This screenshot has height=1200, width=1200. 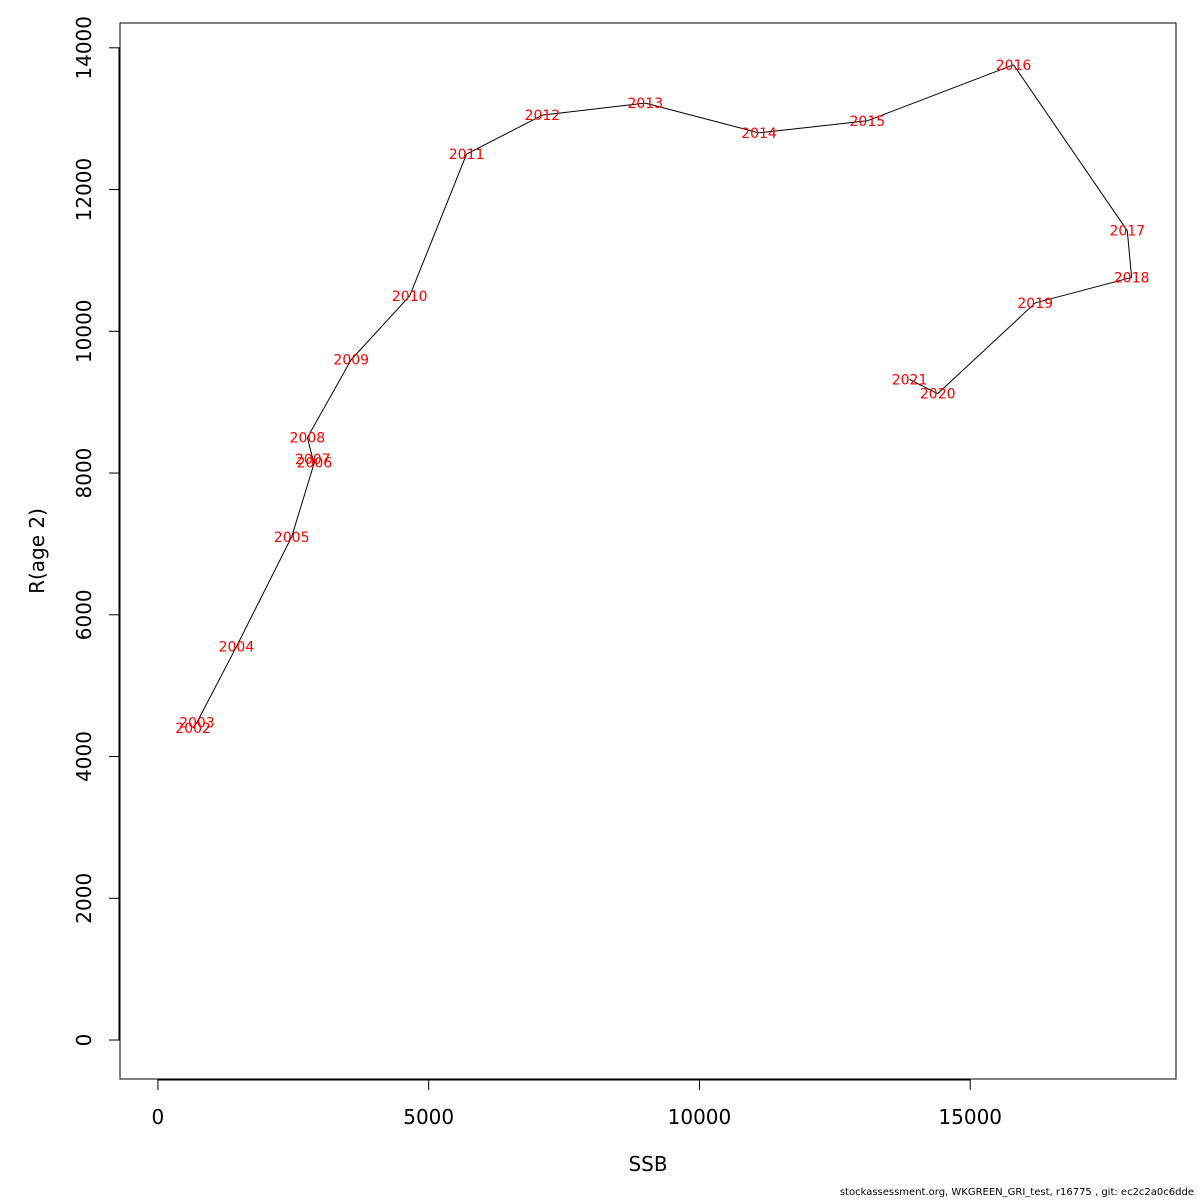 I want to click on point-label-2021: 2021, so click(x=910, y=380).